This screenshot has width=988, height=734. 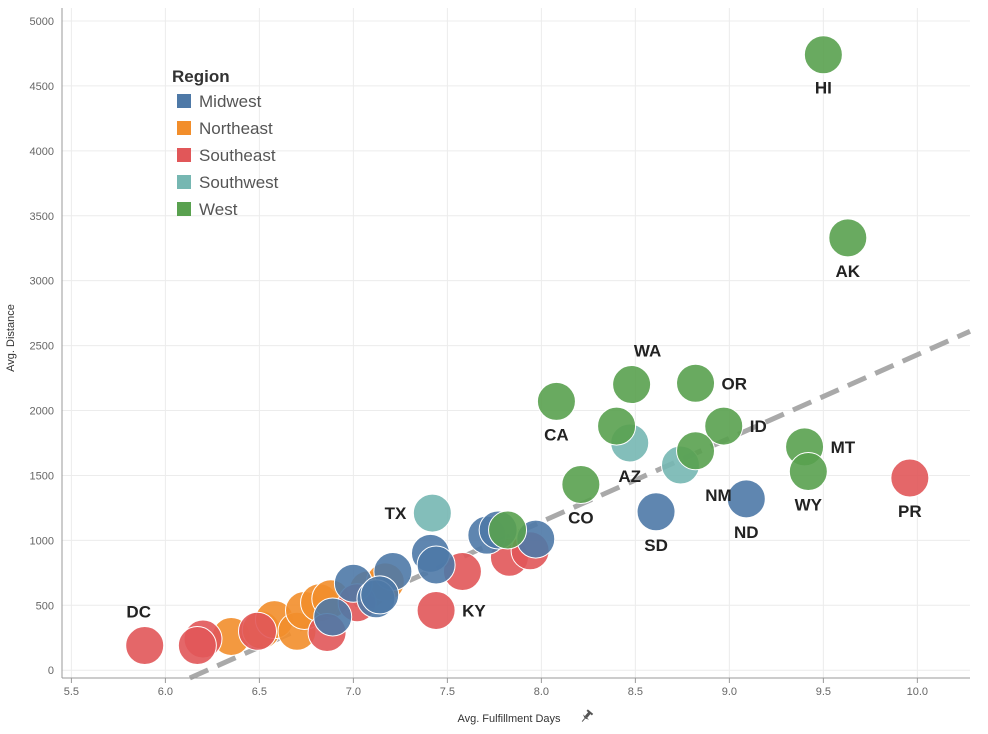 I want to click on point-label: AK, so click(x=848, y=271).